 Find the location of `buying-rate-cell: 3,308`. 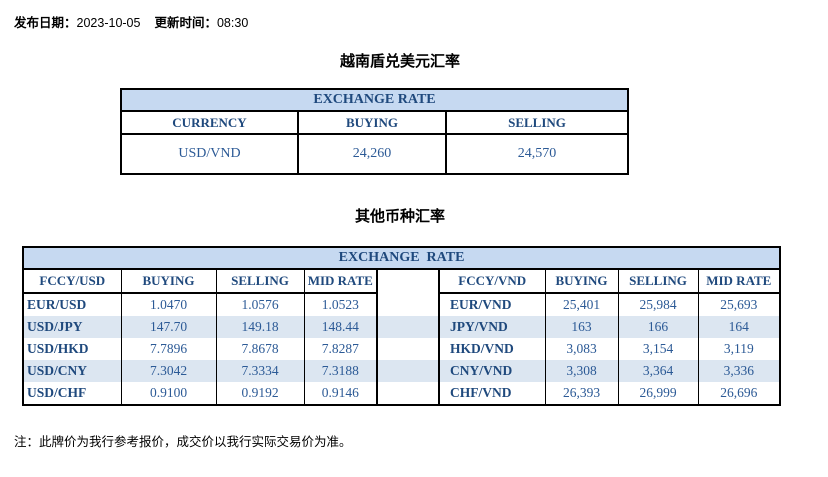

buying-rate-cell: 3,308 is located at coordinates (581, 371).